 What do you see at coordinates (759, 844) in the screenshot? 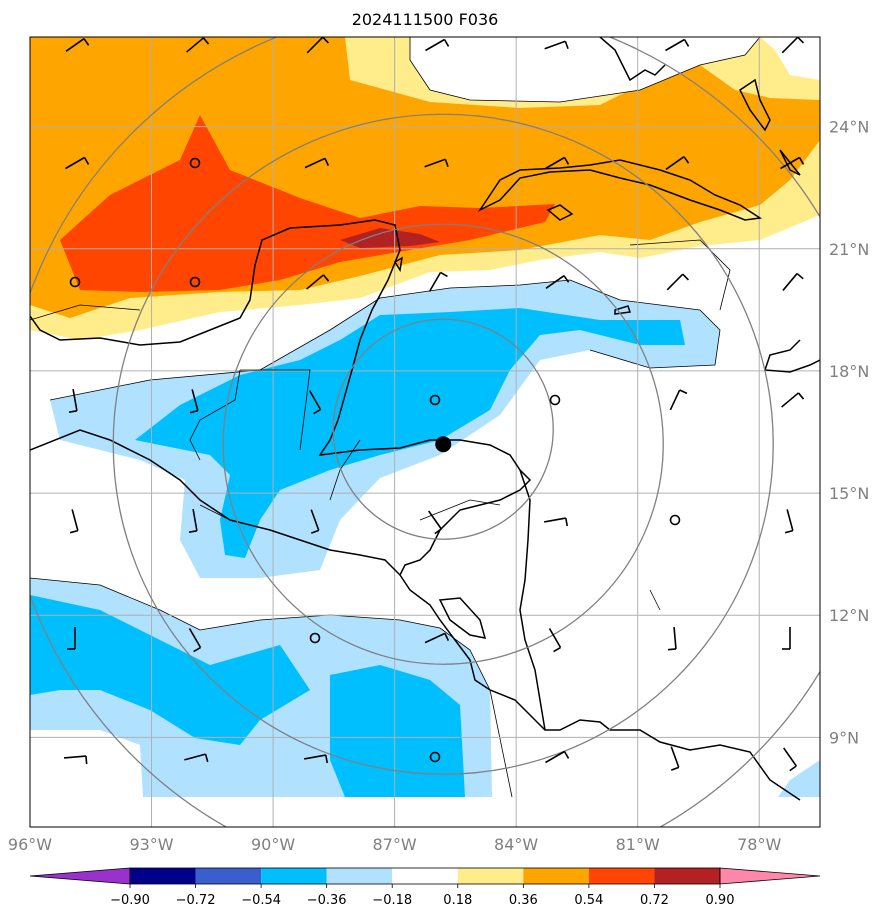
I see `lon-tick-label: 78°W` at bounding box center [759, 844].